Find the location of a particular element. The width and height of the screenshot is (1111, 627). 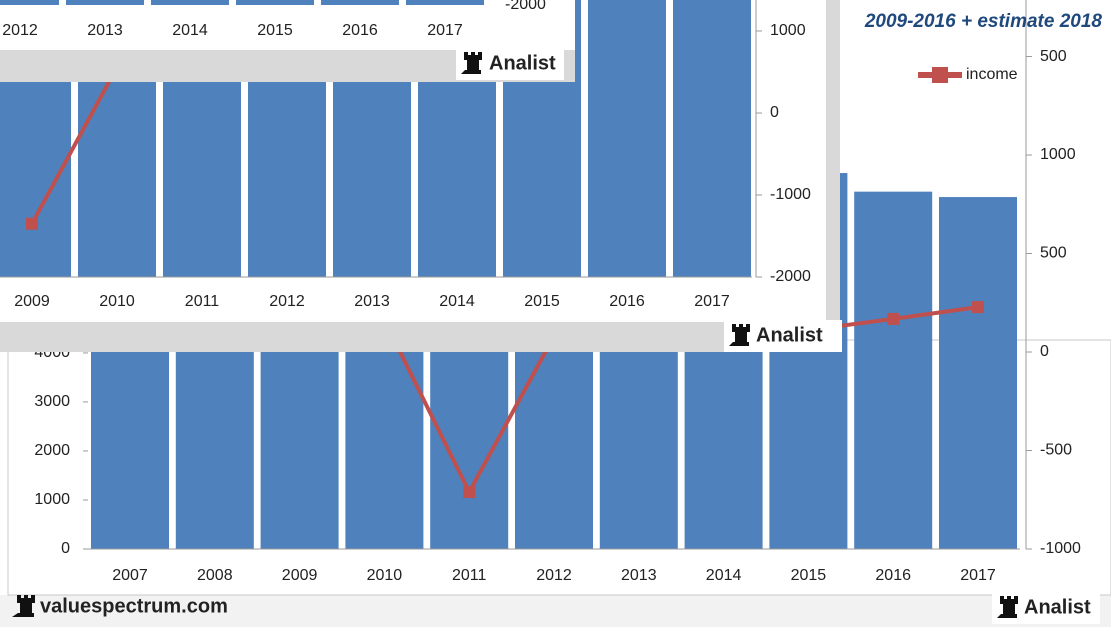

x-tick-label: 2007 is located at coordinates (130, 575).